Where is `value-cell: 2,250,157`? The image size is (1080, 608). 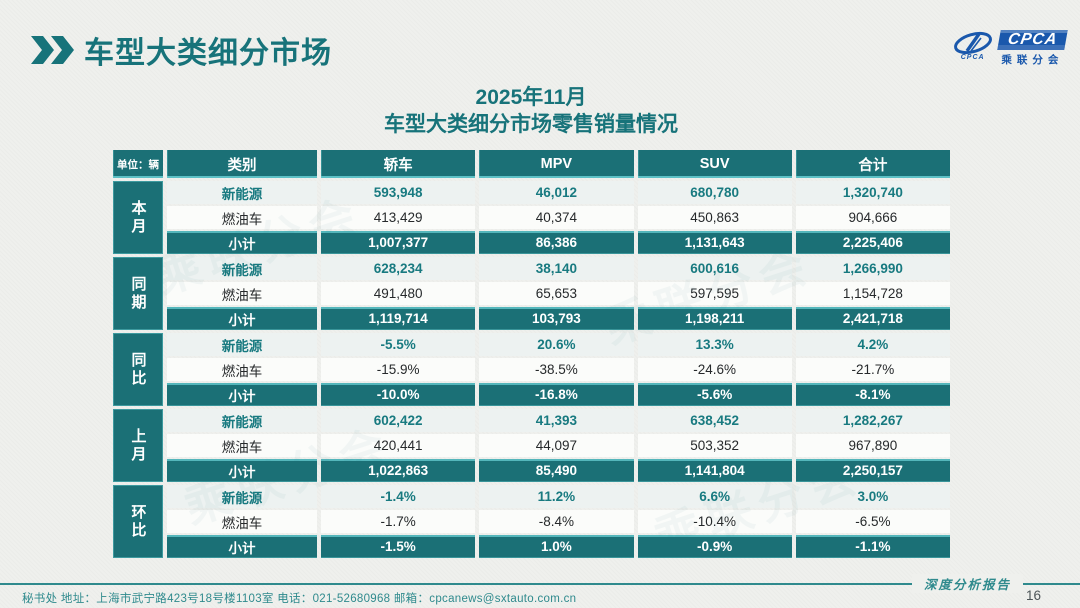
value-cell: 2,250,157 is located at coordinates (872, 470).